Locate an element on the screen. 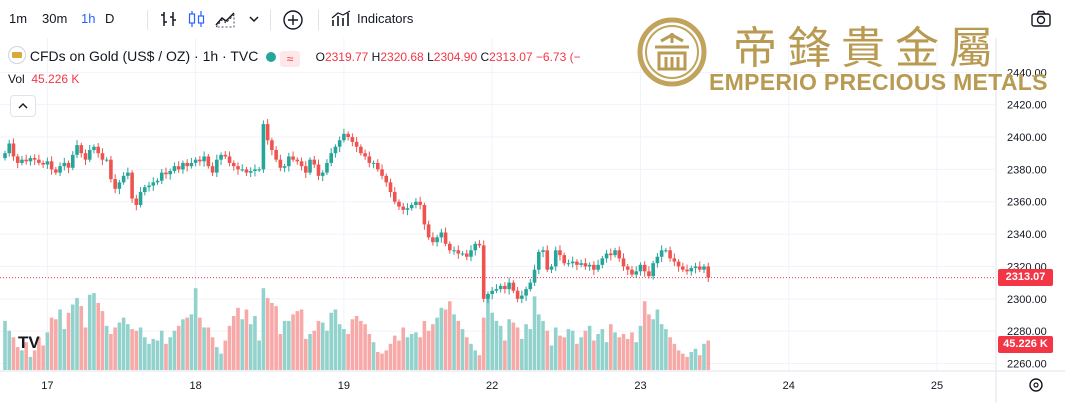 This screenshot has height=403, width=1065. camera-icon is located at coordinates (1041, 19).